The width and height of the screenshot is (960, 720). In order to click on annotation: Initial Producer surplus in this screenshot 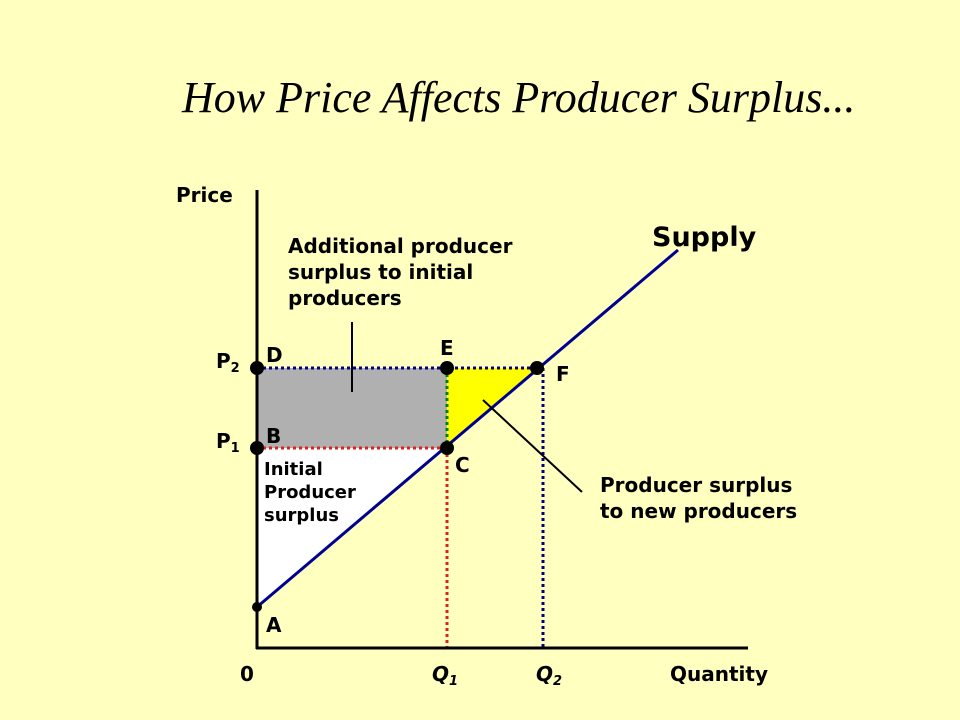, I will do `click(313, 492)`.